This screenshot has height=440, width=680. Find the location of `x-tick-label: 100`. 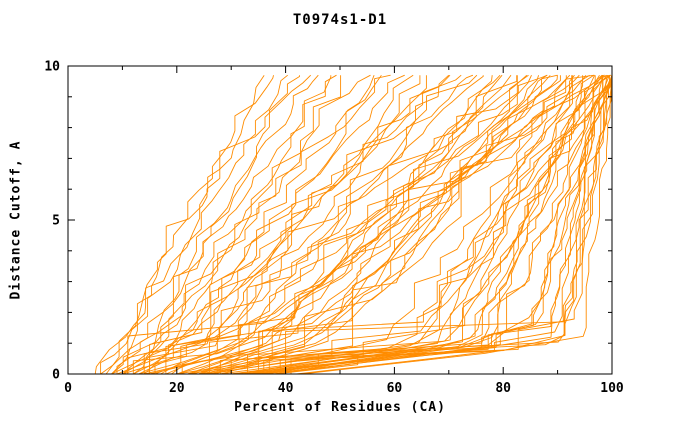

x-tick-label: 100 is located at coordinates (612, 388).